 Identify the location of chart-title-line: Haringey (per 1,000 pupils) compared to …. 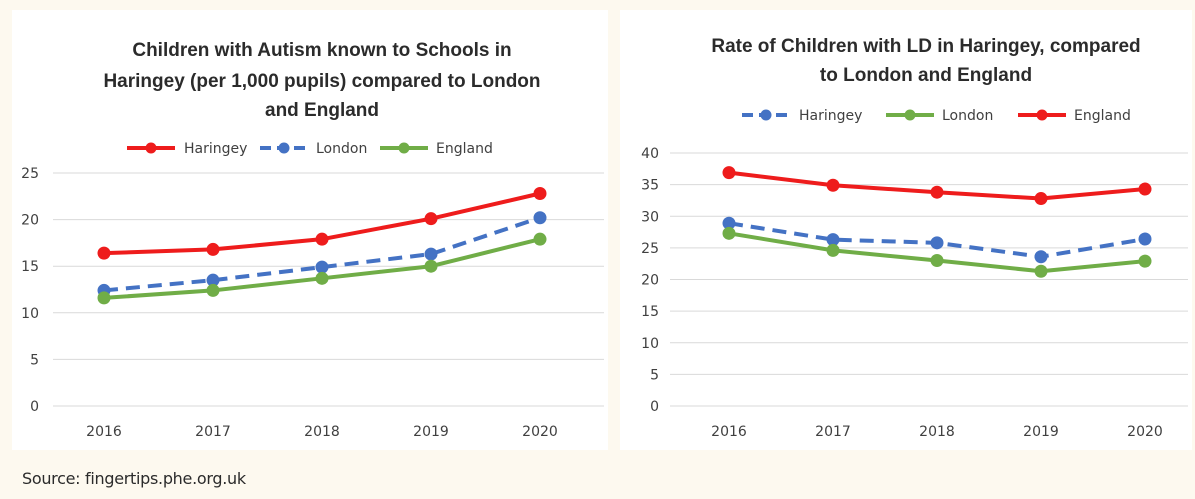
(321, 81).